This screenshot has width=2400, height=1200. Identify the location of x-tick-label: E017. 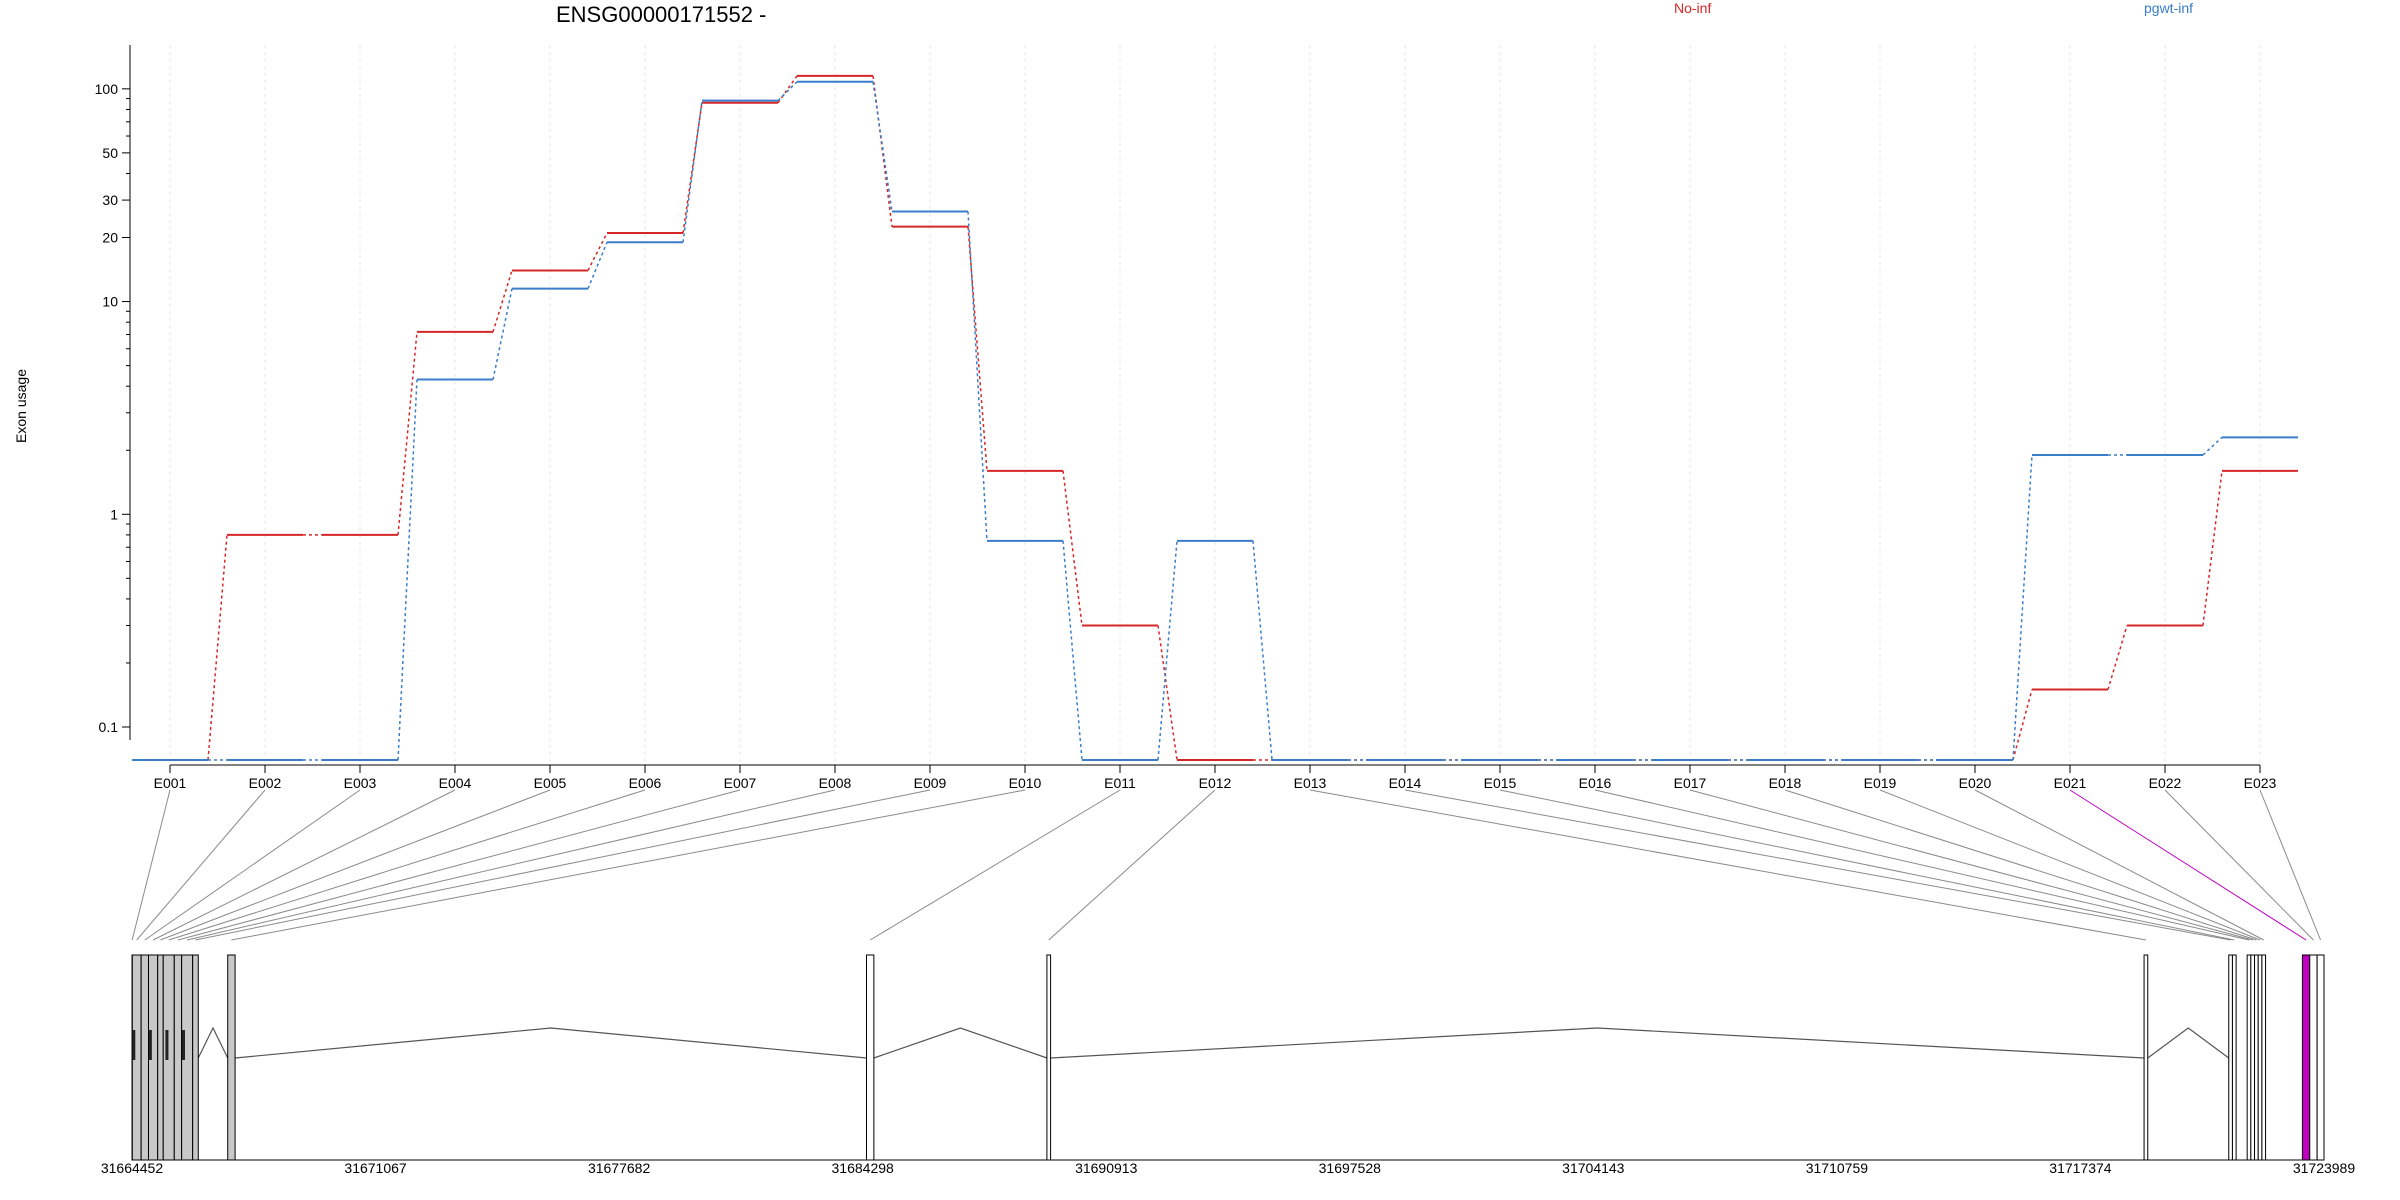
(1690, 783).